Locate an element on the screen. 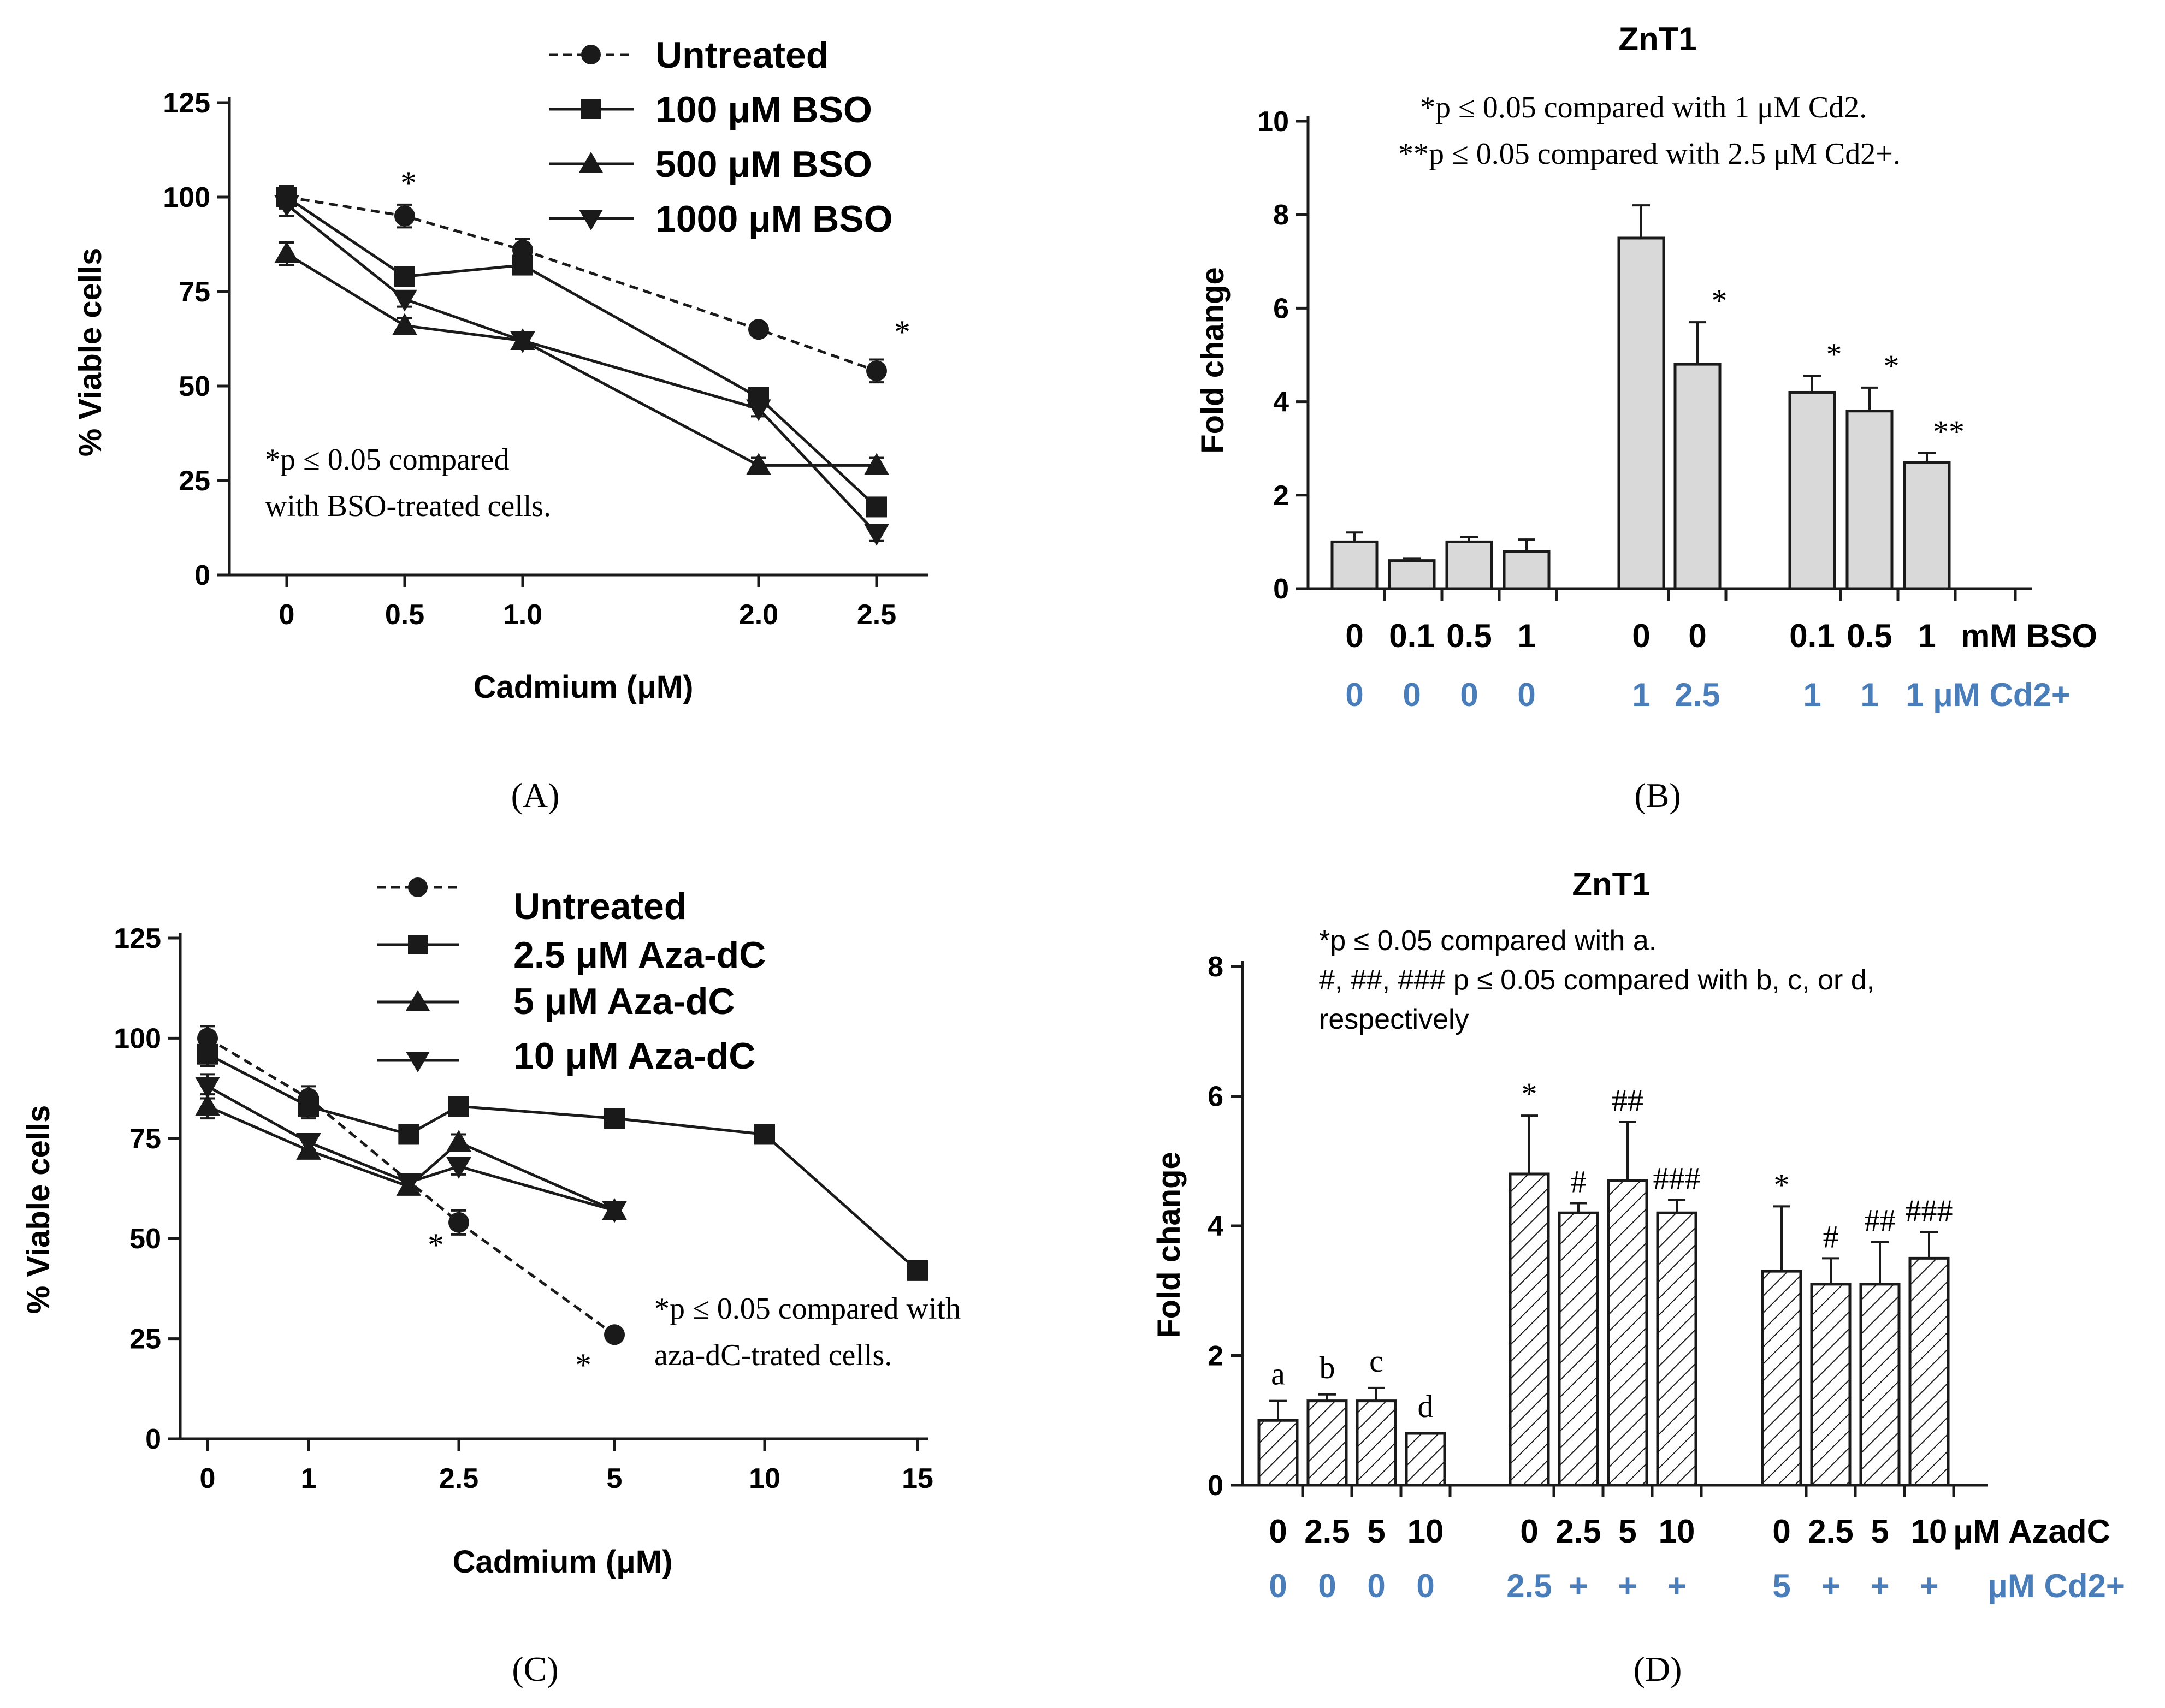 The height and width of the screenshot is (1708, 2165). bso-dose-label: mM BSO is located at coordinates (2029, 636).